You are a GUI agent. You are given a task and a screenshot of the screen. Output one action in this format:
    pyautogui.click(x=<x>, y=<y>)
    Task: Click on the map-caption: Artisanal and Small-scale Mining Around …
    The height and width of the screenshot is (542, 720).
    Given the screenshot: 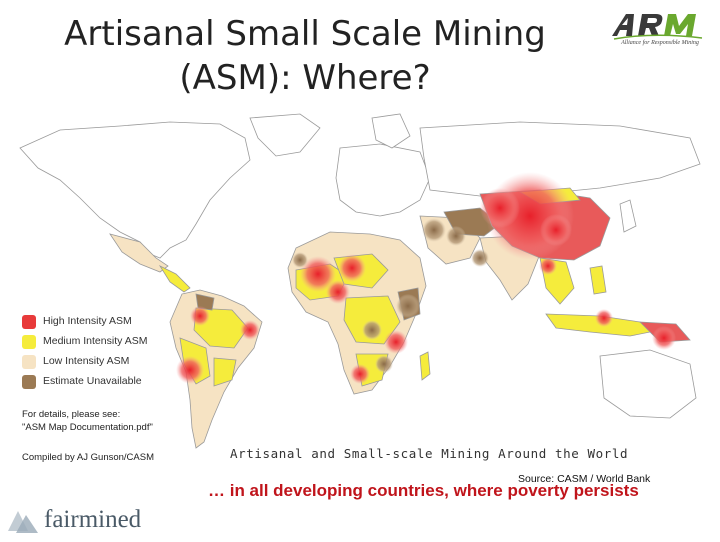 What is the action you would take?
    pyautogui.click(x=429, y=453)
    